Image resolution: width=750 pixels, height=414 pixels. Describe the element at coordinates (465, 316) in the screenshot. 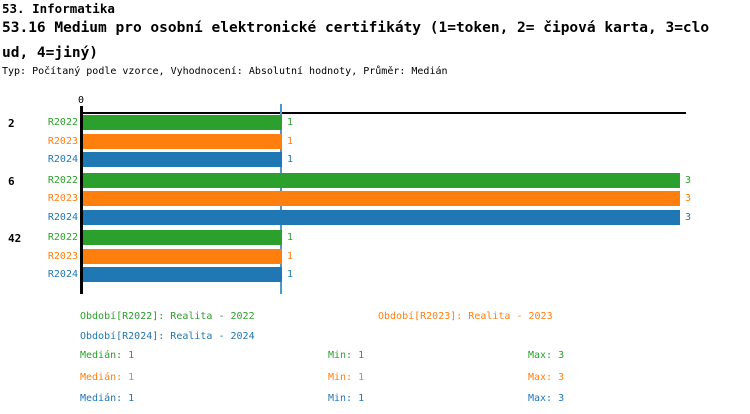

I see `legend-item-1: Období[R2023]: Realita - 2023` at that location.